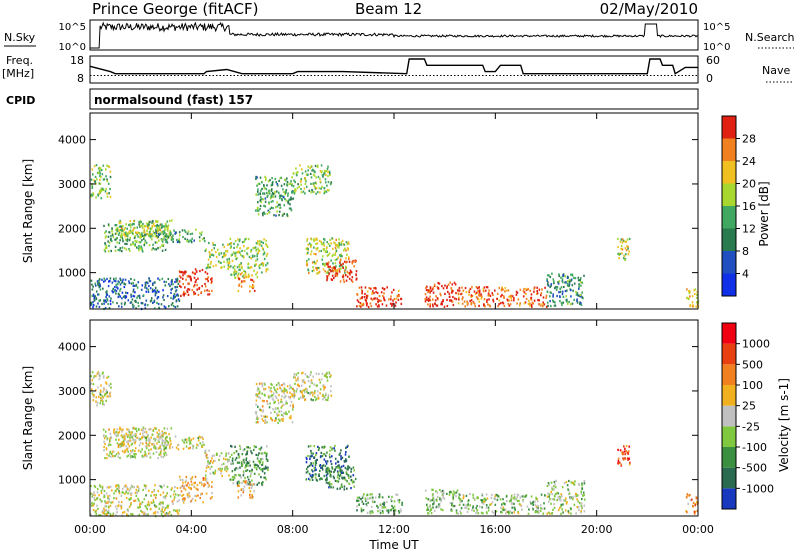  What do you see at coordinates (77, 60) in the screenshot?
I see `freq-tick-top: 18` at bounding box center [77, 60].